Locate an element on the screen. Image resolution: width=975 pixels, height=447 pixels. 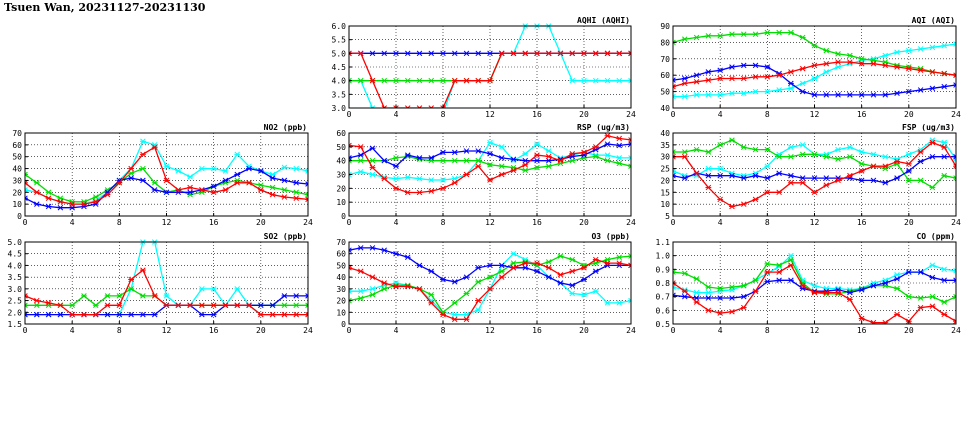
x-tick-label: 8 is located at coordinates (767, 114).